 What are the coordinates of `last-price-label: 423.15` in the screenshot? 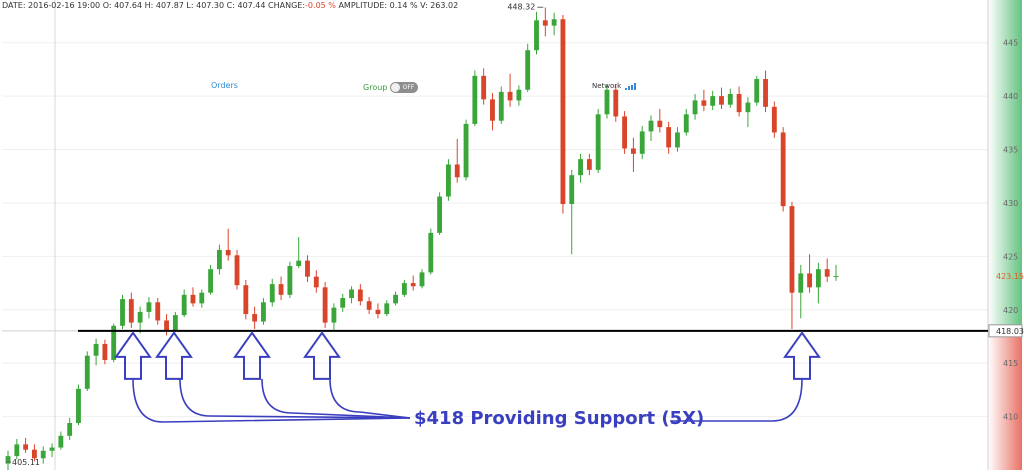 It's located at (1010, 276).